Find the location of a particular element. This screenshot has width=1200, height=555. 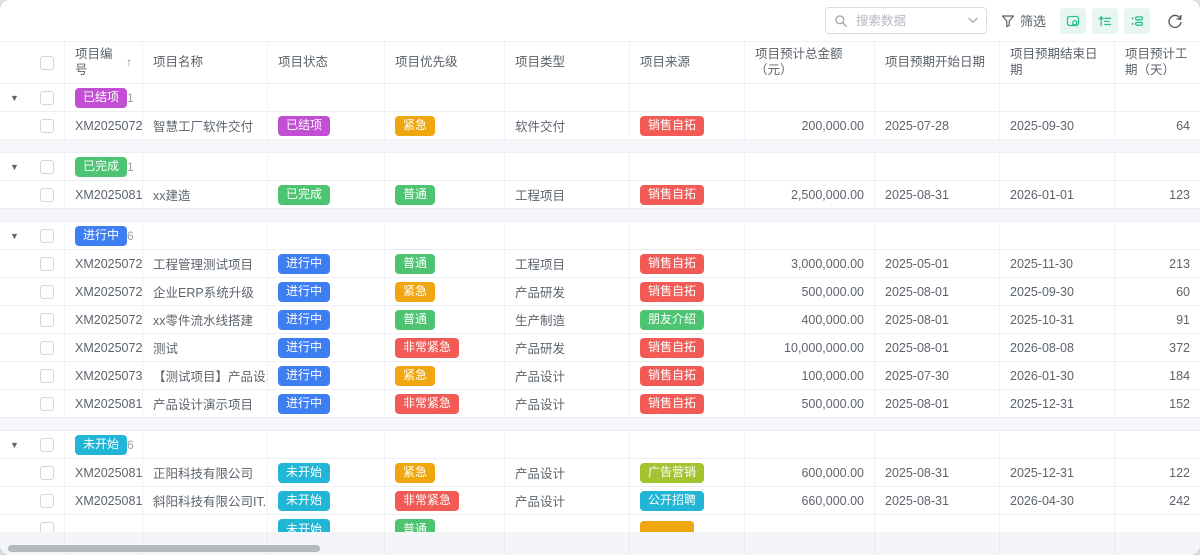

horizontal-scrollbar is located at coordinates (164, 548).